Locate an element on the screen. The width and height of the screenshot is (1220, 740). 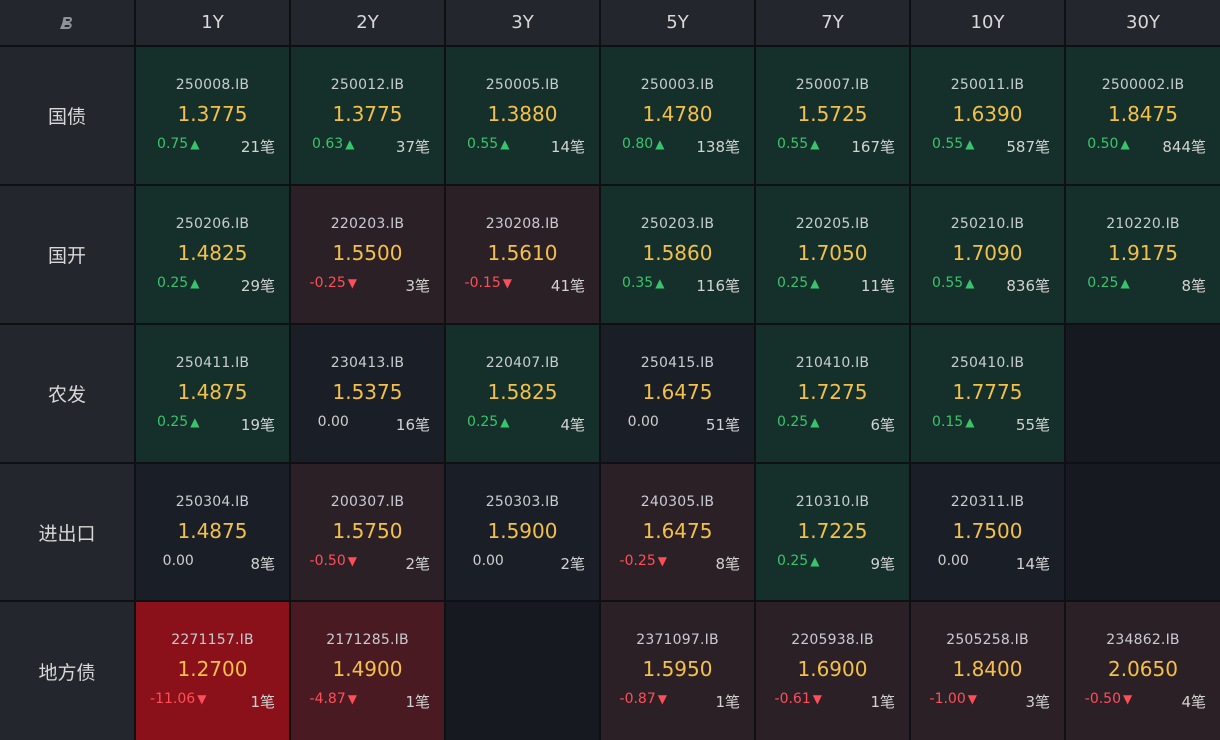
change-value: -0.61 is located at coordinates (792, 699).